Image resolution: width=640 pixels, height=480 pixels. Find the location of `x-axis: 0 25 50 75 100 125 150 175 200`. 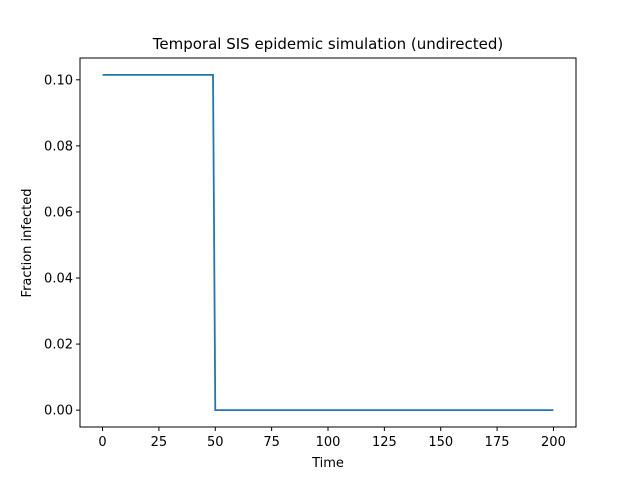

x-axis: 0 25 50 75 100 125 150 175 200 is located at coordinates (332, 438).